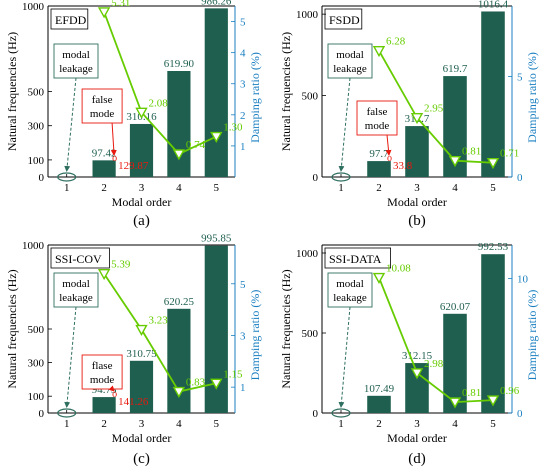 Image resolution: width=550 pixels, height=475 pixels. Describe the element at coordinates (69, 19) in the screenshot. I see `panel-title-box: EFDD` at that location.